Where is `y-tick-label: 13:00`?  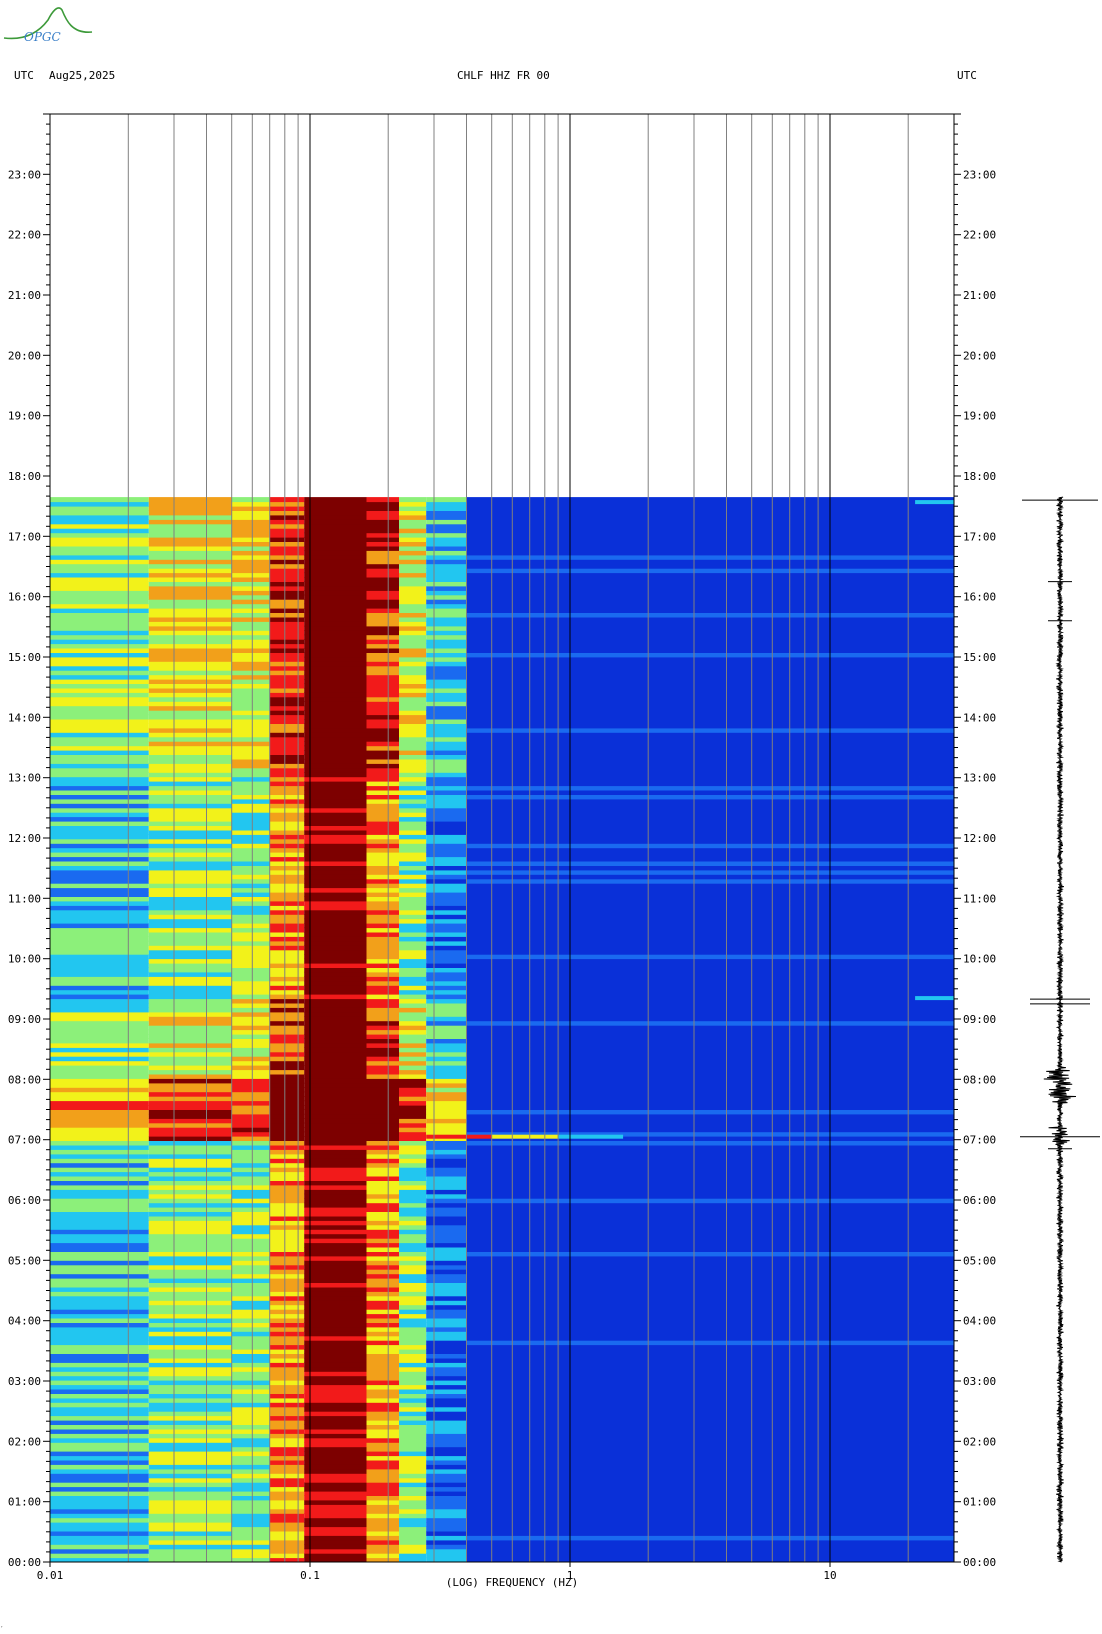 y-tick-label: 13:00 is located at coordinates (979, 778).